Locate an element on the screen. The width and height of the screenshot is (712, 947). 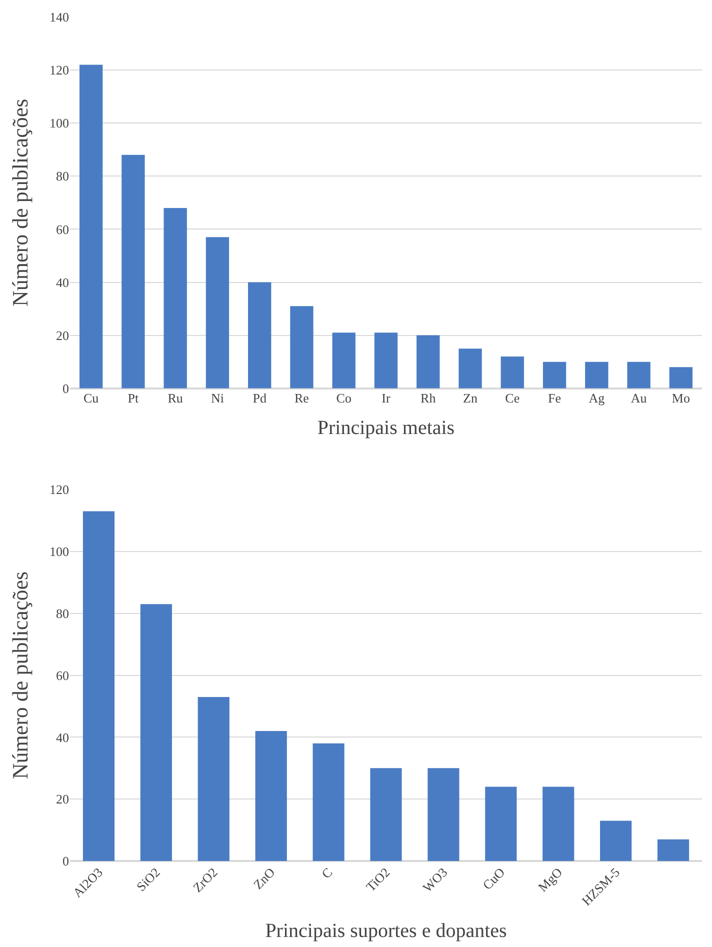
x-axis-title: Principais metais is located at coordinates (386, 427).